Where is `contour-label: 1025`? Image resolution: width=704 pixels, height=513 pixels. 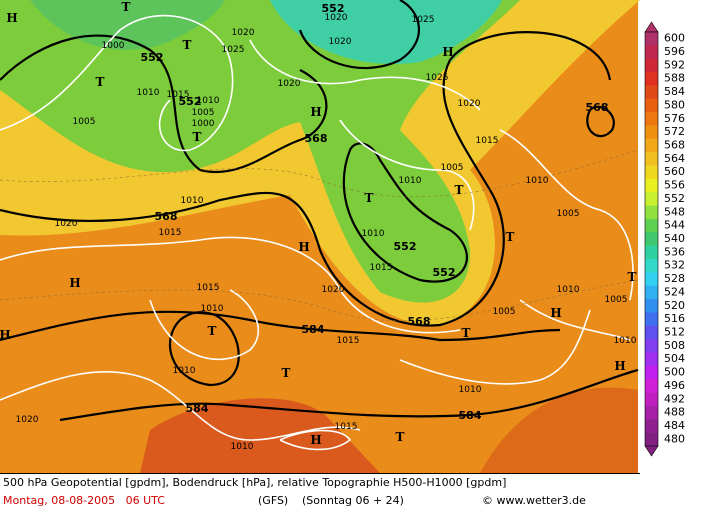 contour-label: 1025 is located at coordinates (437, 78).